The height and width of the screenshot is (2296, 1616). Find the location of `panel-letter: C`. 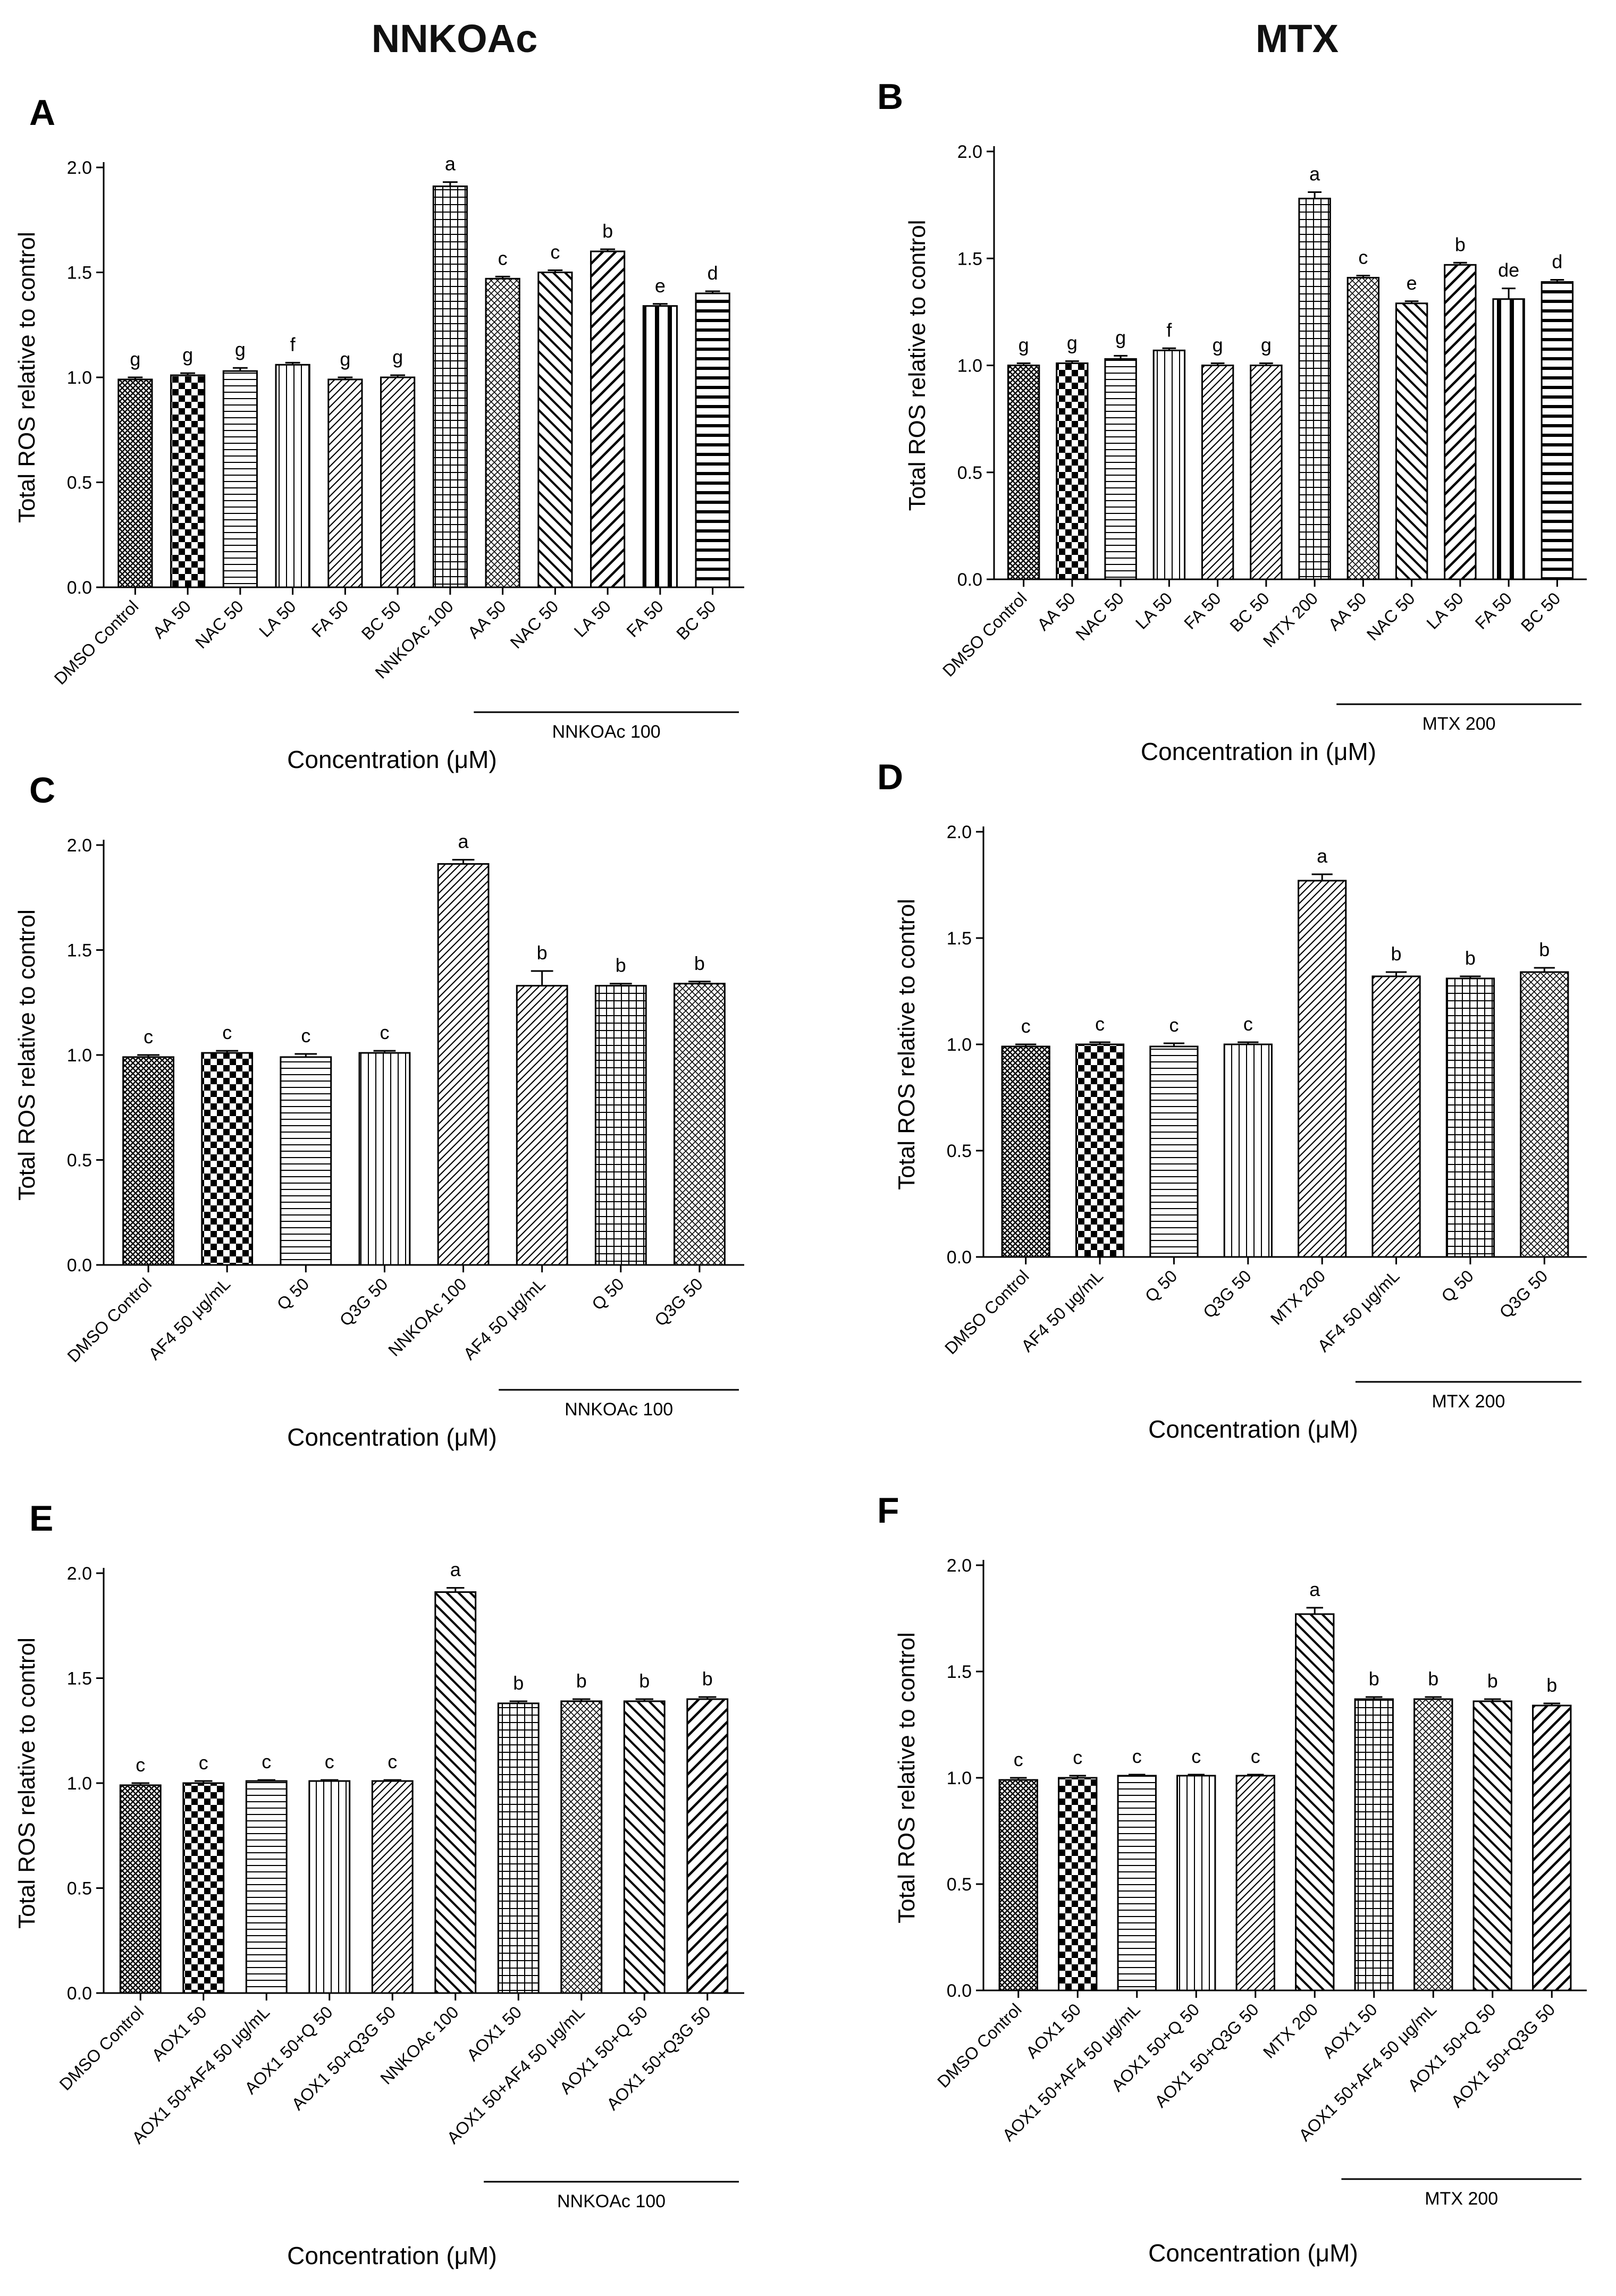

panel-letter: C is located at coordinates (42, 790).